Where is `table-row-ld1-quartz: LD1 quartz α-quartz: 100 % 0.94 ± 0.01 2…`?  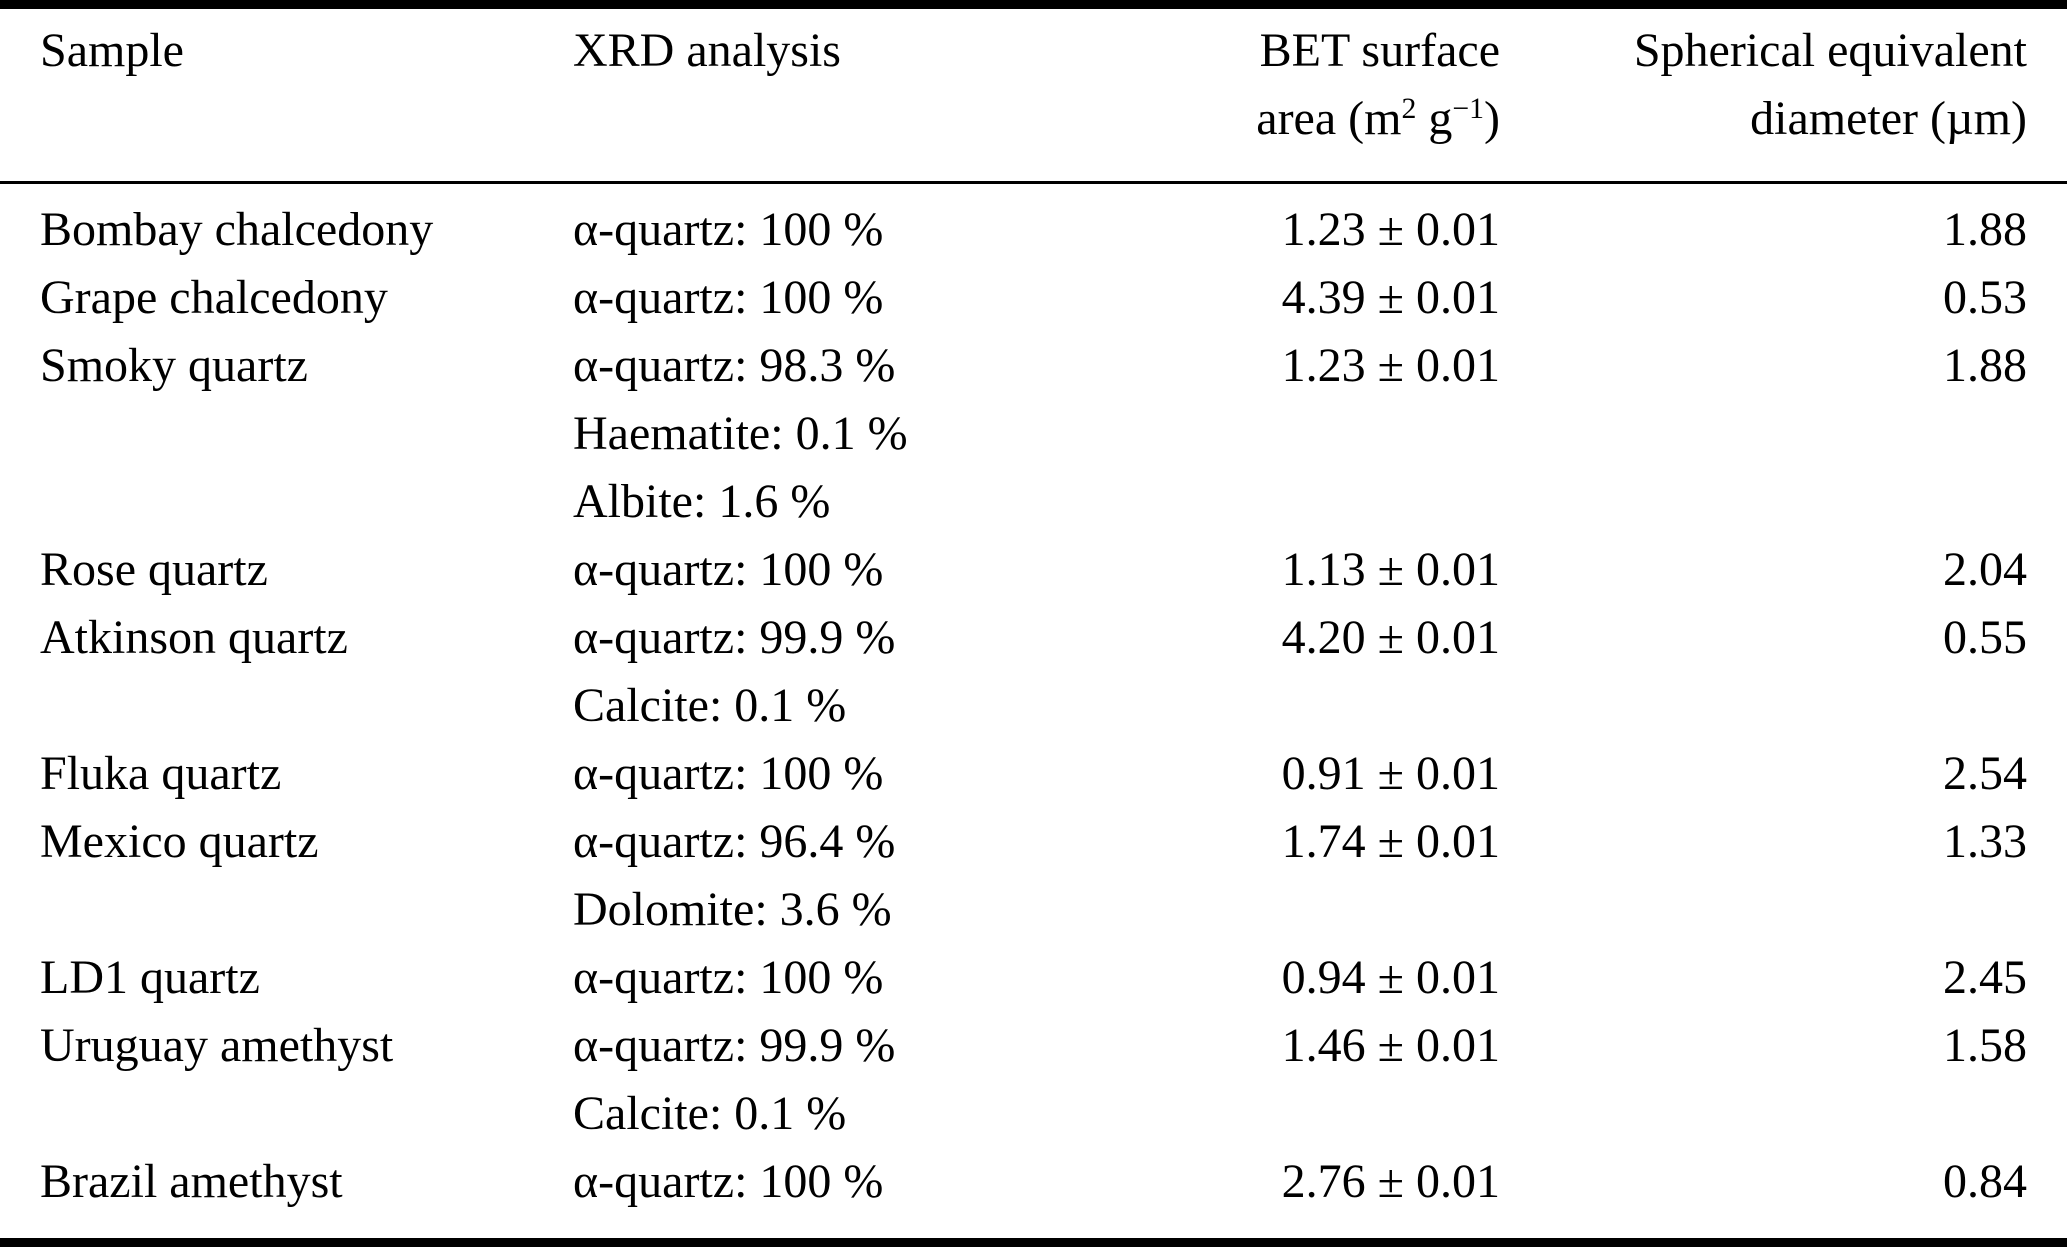 table-row-ld1-quartz: LD1 quartz α-quartz: 100 % 0.94 ± 0.01 2… is located at coordinates (1033, 978).